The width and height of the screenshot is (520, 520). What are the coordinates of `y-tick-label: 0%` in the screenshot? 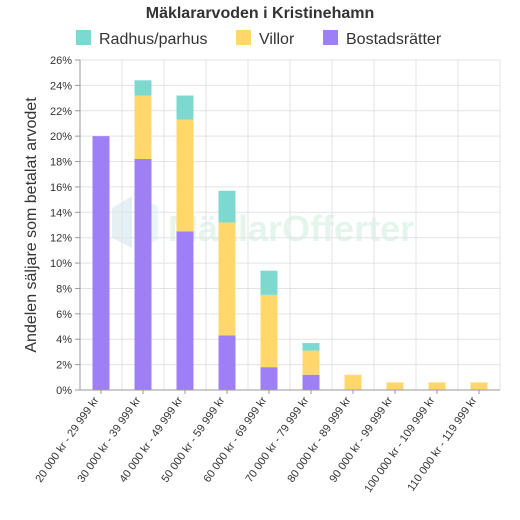 It's located at (64, 391).